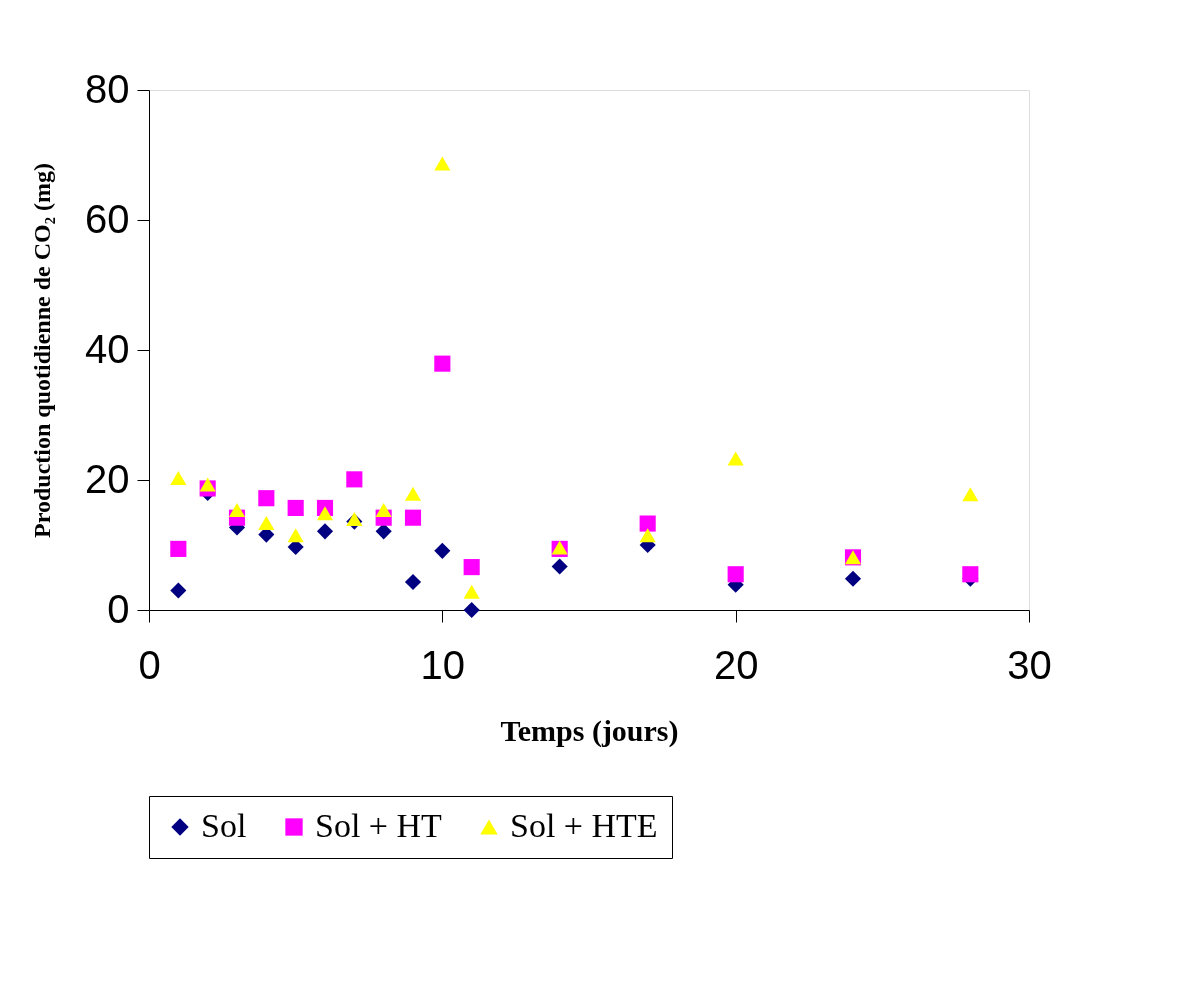 The width and height of the screenshot is (1198, 1007). Describe the element at coordinates (224, 825) in the screenshot. I see `legend-label: Sol` at that location.